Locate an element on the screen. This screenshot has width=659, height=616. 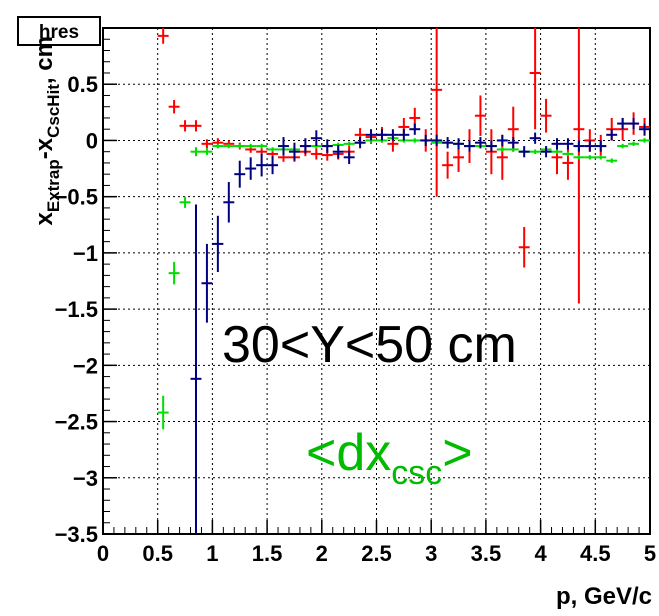
quantity-sub: csc is located at coordinates (416, 473).